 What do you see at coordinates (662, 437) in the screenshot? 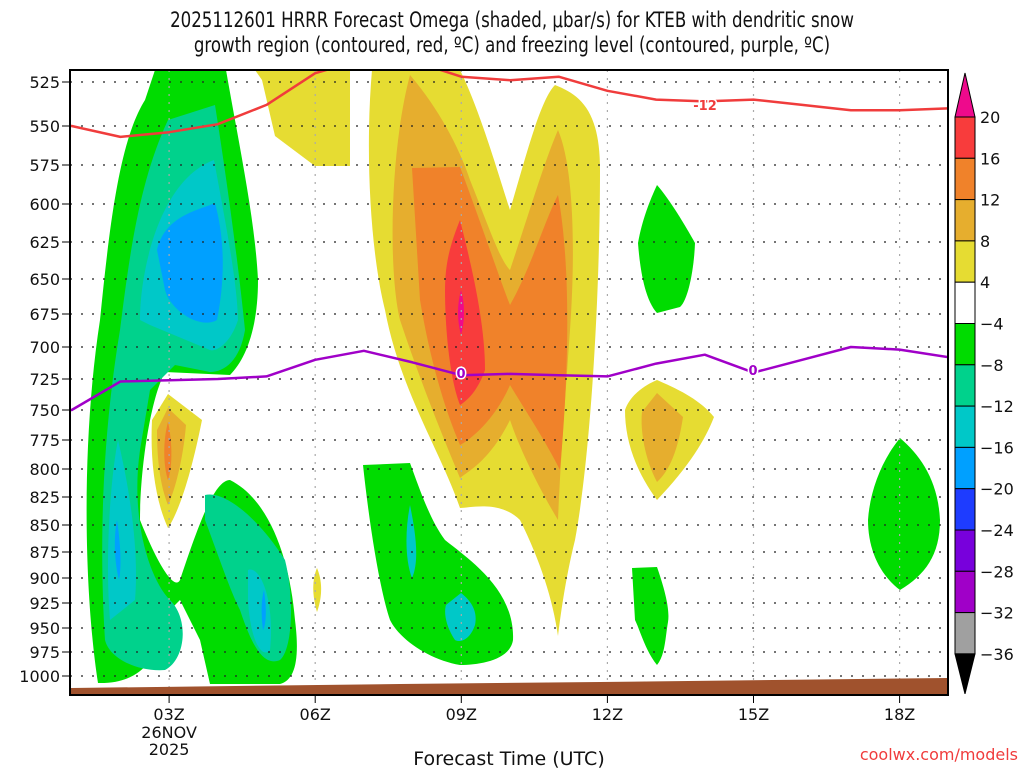
I see `omega-region-p8-right` at bounding box center [662, 437].